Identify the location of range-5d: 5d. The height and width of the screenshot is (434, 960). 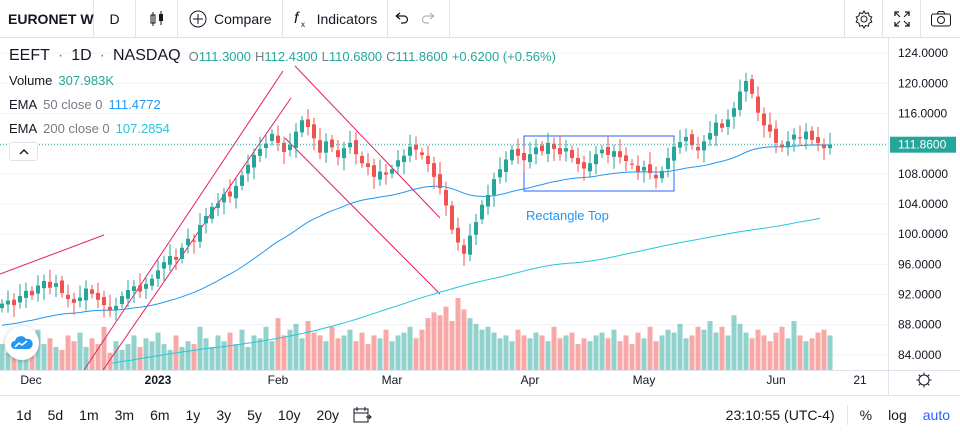
(55, 414).